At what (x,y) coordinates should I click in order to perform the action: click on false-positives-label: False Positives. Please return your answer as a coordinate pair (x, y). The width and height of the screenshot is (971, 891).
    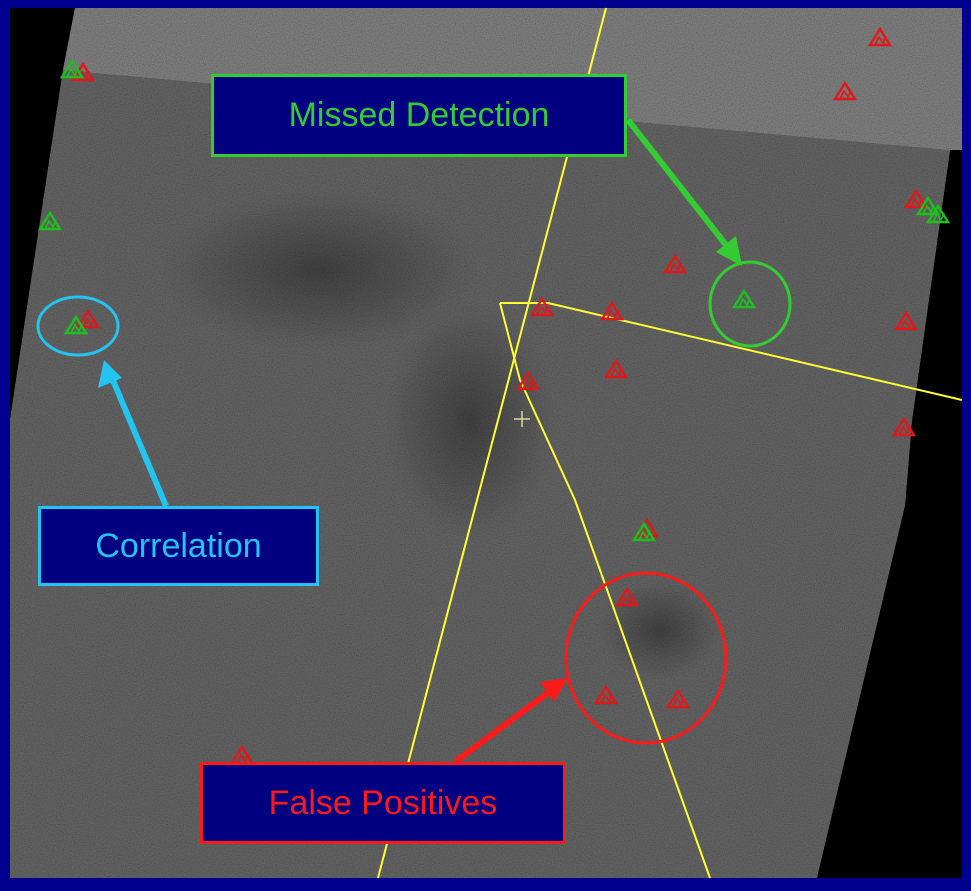
    Looking at the image, I should click on (383, 802).